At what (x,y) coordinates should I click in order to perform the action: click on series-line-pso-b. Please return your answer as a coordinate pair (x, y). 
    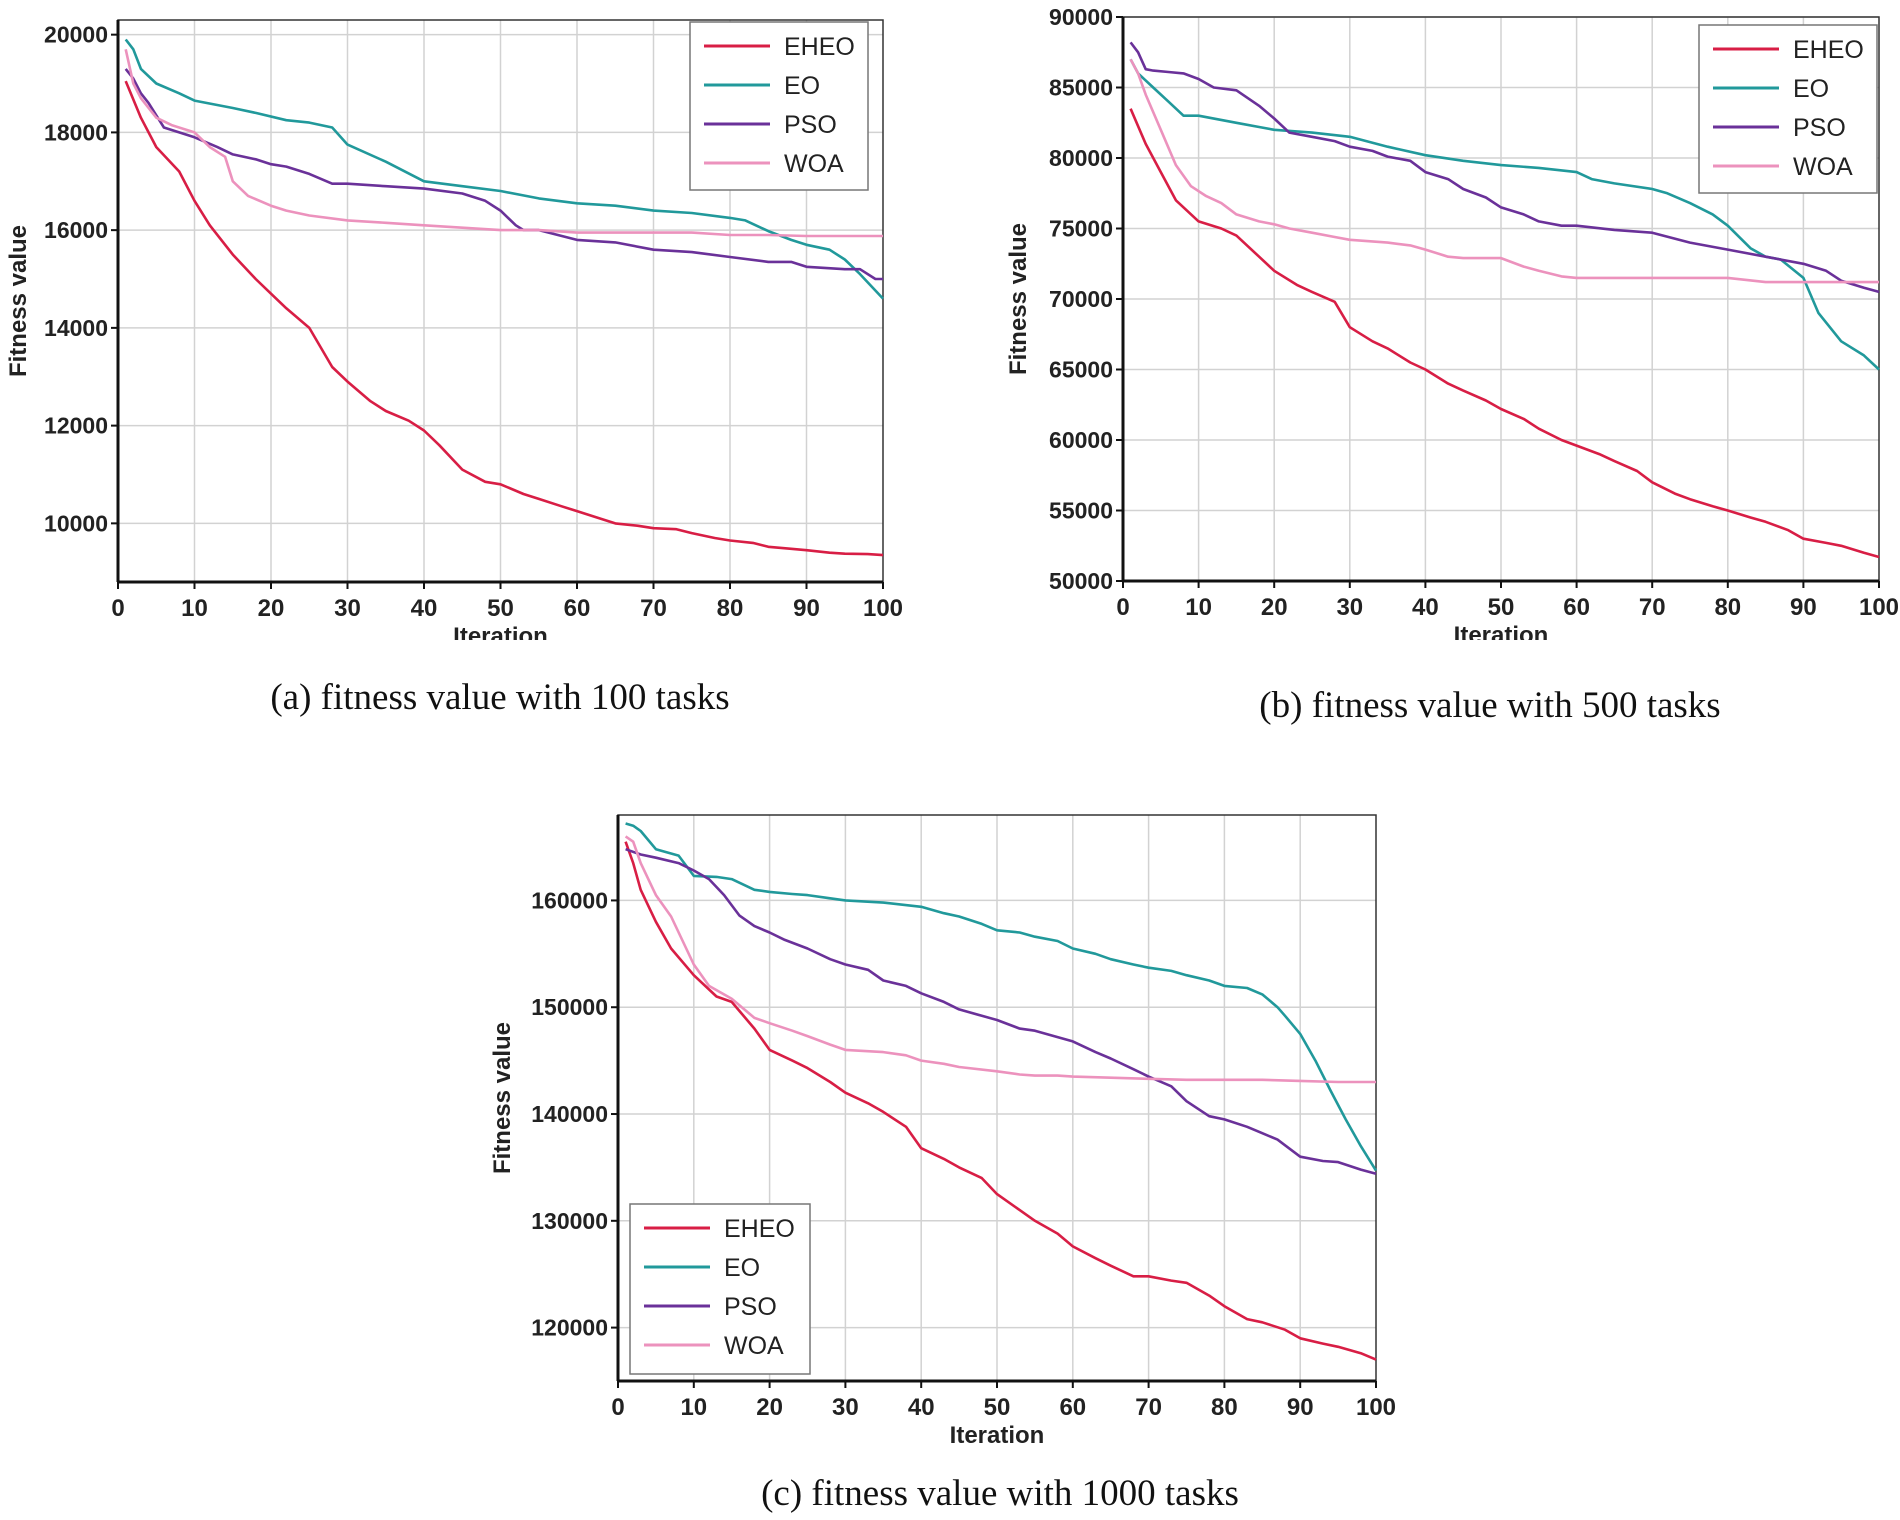
    Looking at the image, I should click on (1504, 167).